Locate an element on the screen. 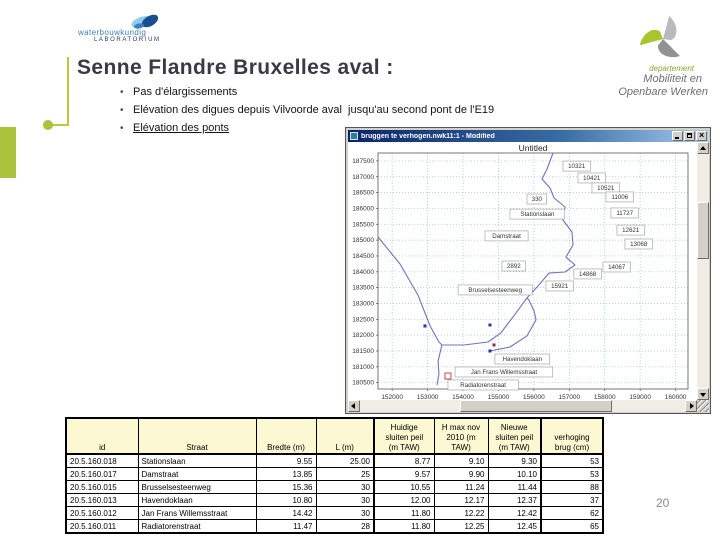  bridge-label: 15921 is located at coordinates (560, 286).